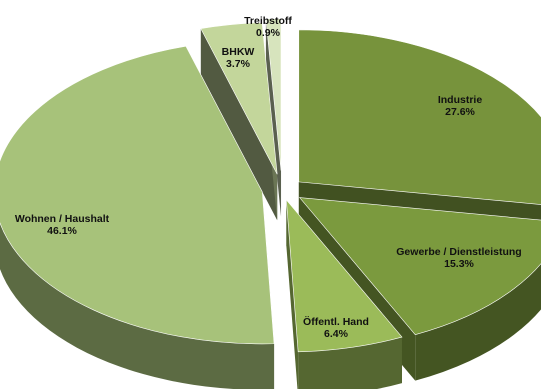 The width and height of the screenshot is (541, 389). Describe the element at coordinates (238, 52) in the screenshot. I see `label-bhkw: BHKW` at that location.